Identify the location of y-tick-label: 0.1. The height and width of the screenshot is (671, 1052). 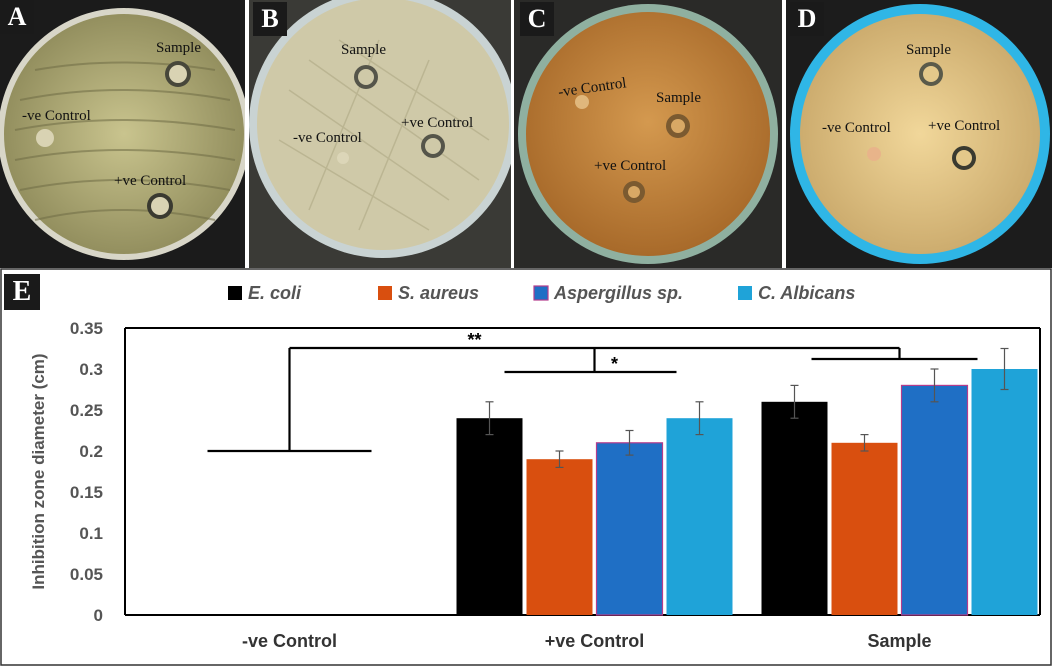
(91, 533).